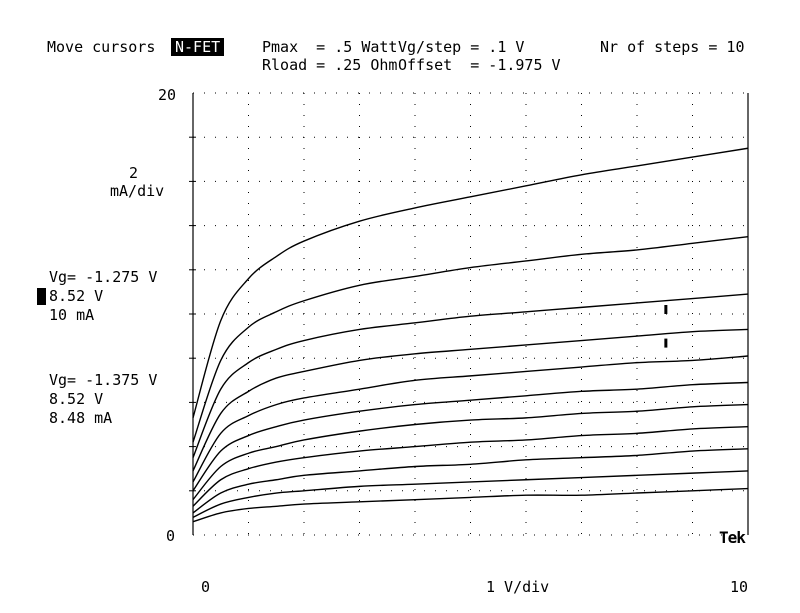 Image resolution: width=800 pixels, height=613 pixels. What do you see at coordinates (76, 296) in the screenshot?
I see `cursor1-voltage: 8.52 V` at bounding box center [76, 296].